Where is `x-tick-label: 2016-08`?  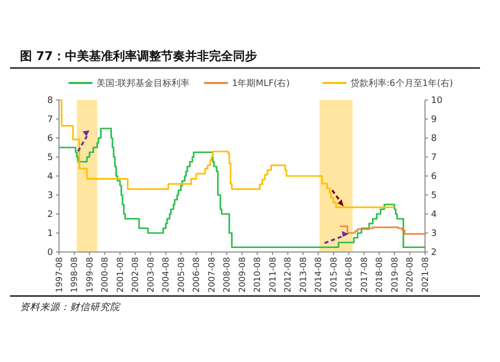
x-tick-label: 2016-08 is located at coordinates (349, 275).